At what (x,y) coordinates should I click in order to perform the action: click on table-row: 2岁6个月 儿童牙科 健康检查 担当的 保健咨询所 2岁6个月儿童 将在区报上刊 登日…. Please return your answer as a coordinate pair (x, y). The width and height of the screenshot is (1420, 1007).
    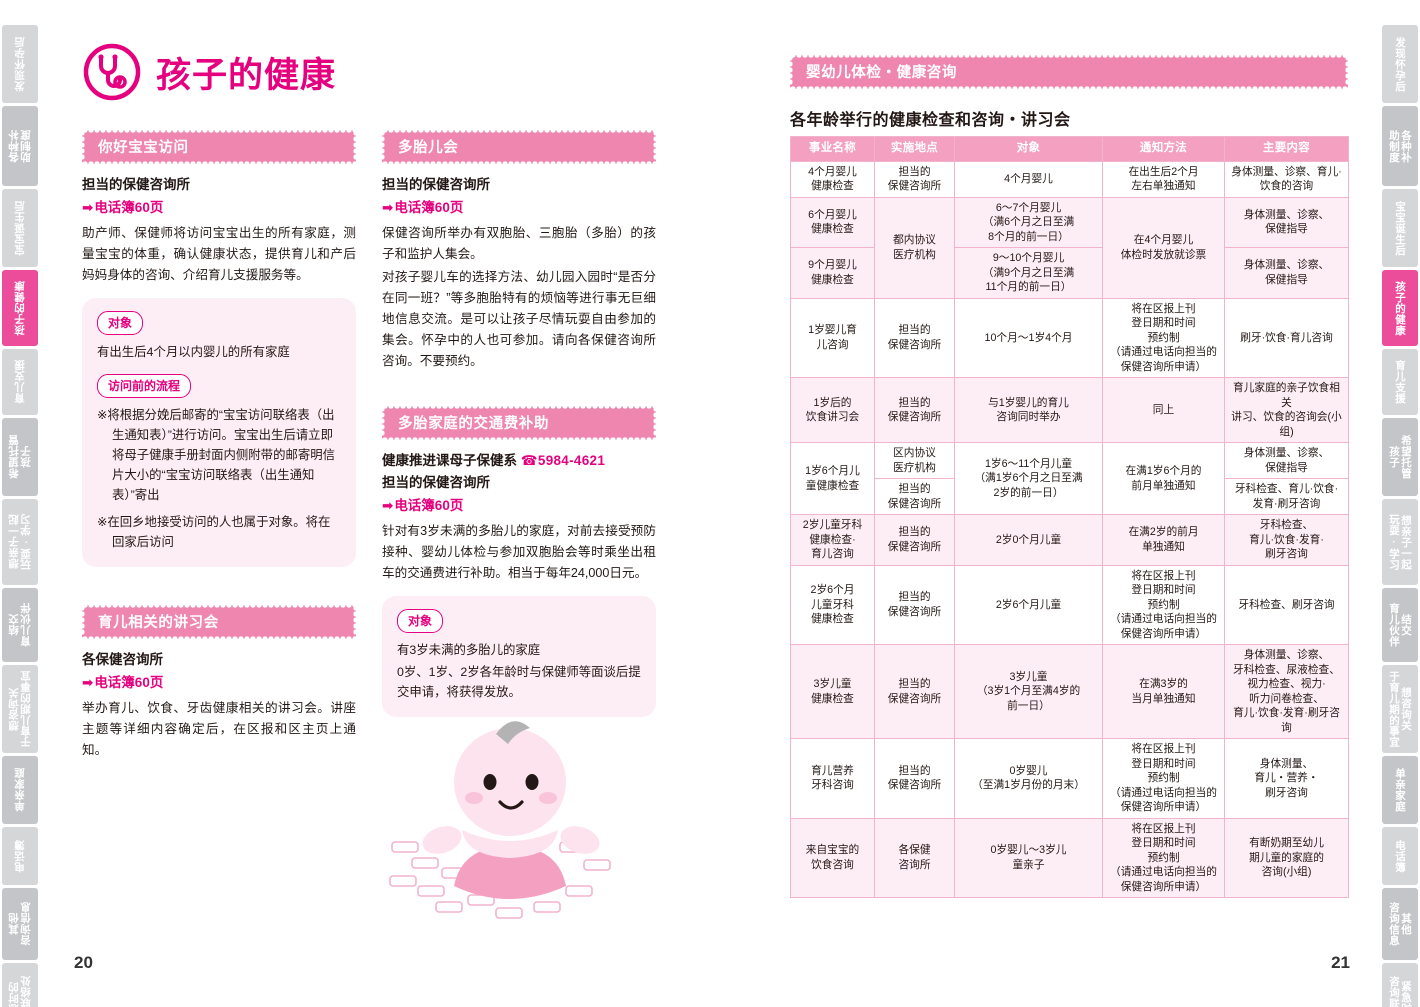
    Looking at the image, I should click on (1069, 604).